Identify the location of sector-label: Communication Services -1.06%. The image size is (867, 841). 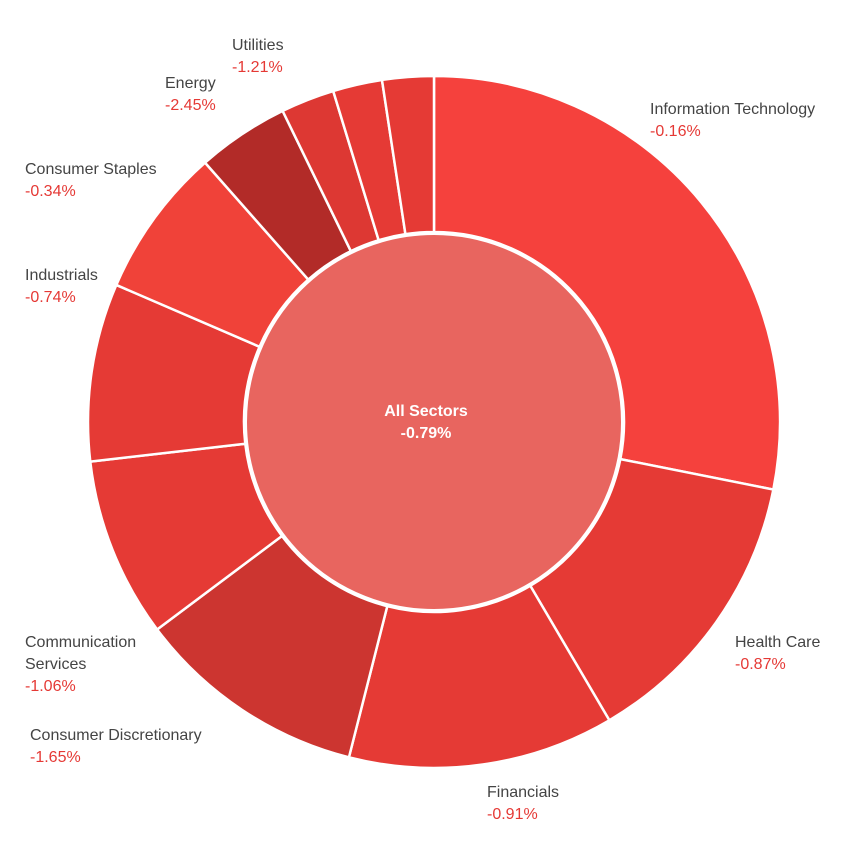
(95, 665).